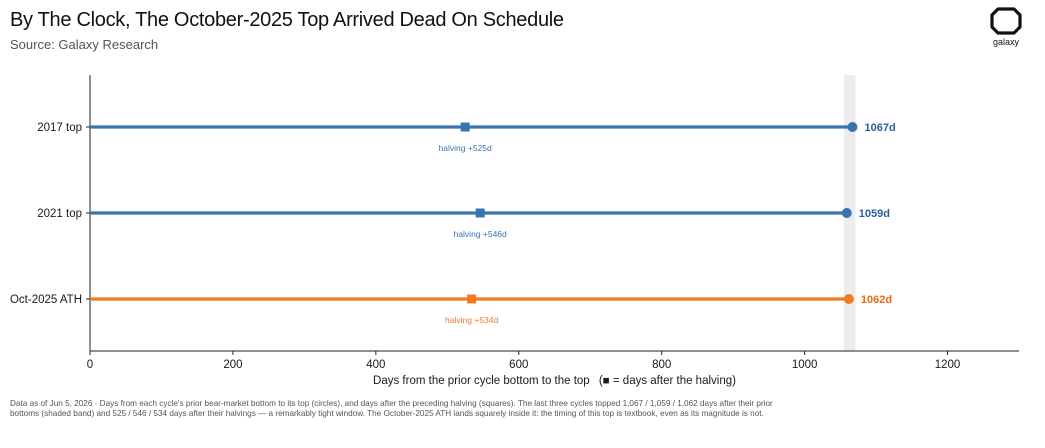 Image resolution: width=1045 pixels, height=448 pixels. I want to click on x-tick-label: 600, so click(518, 365).